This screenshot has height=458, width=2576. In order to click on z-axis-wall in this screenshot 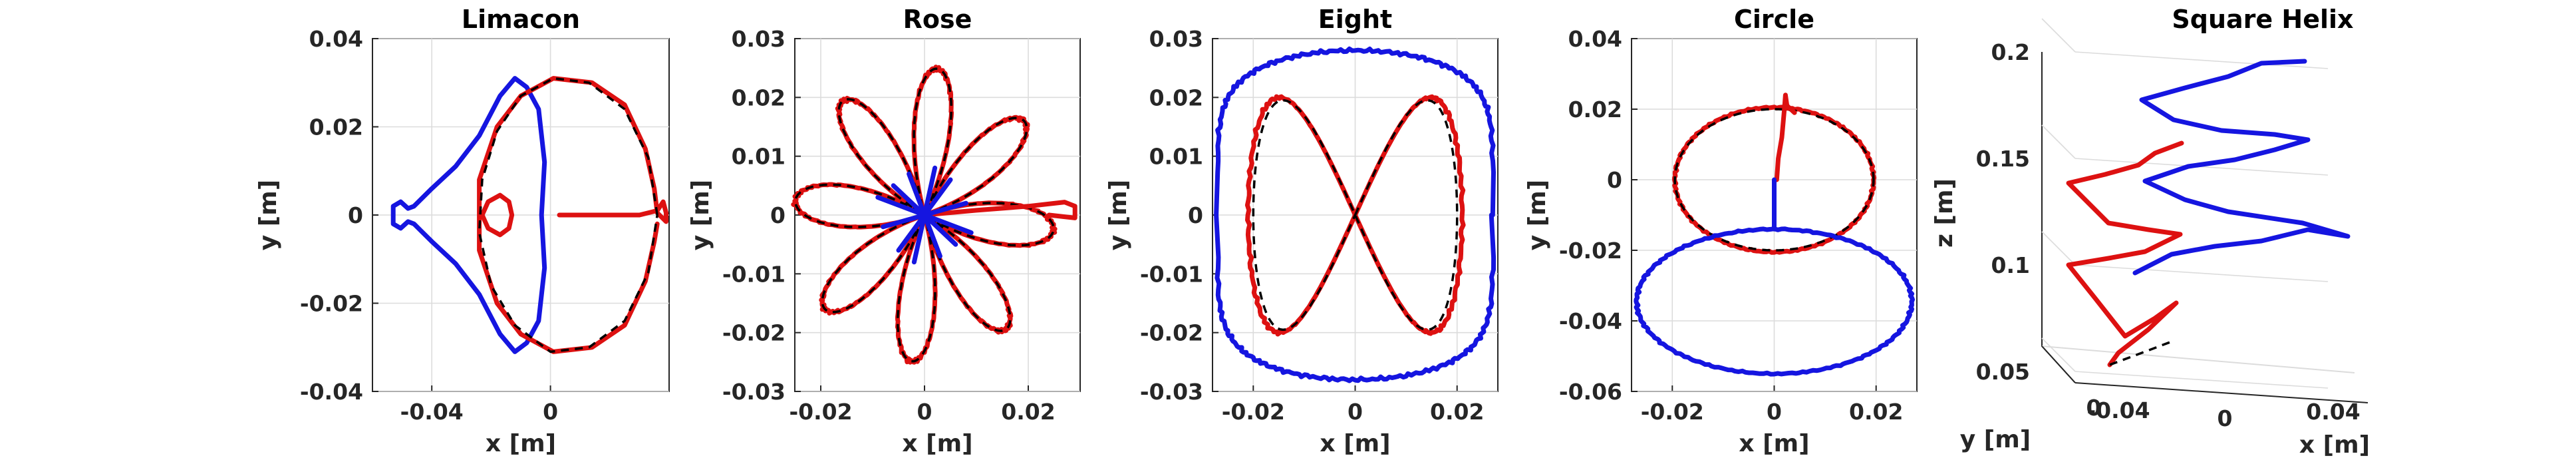, I will do `click(2058, 217)`.